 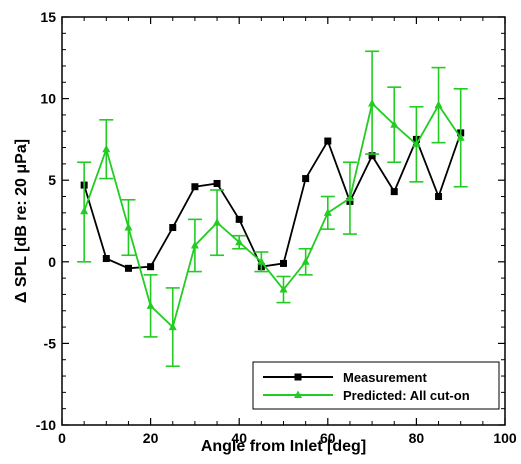 What do you see at coordinates (48, 99) in the screenshot?
I see `y-tick-label: 10` at bounding box center [48, 99].